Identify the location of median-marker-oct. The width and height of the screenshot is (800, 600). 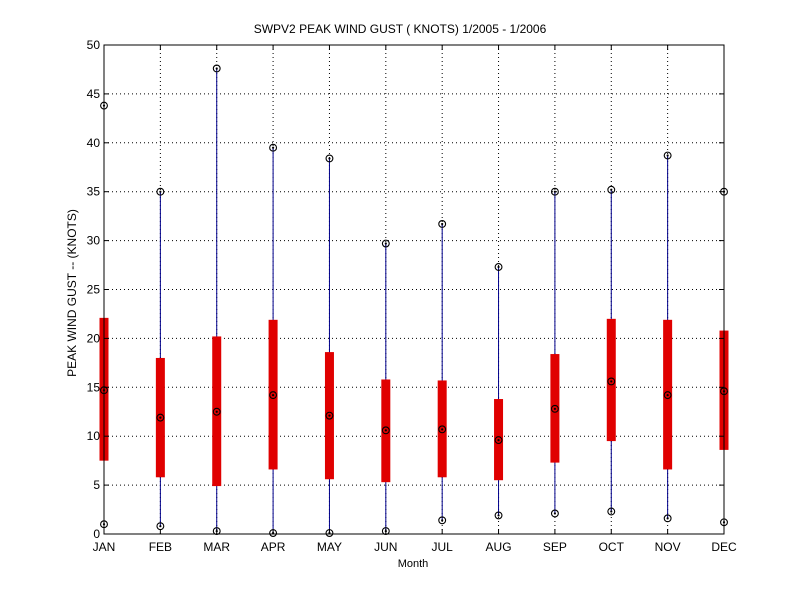
(611, 381).